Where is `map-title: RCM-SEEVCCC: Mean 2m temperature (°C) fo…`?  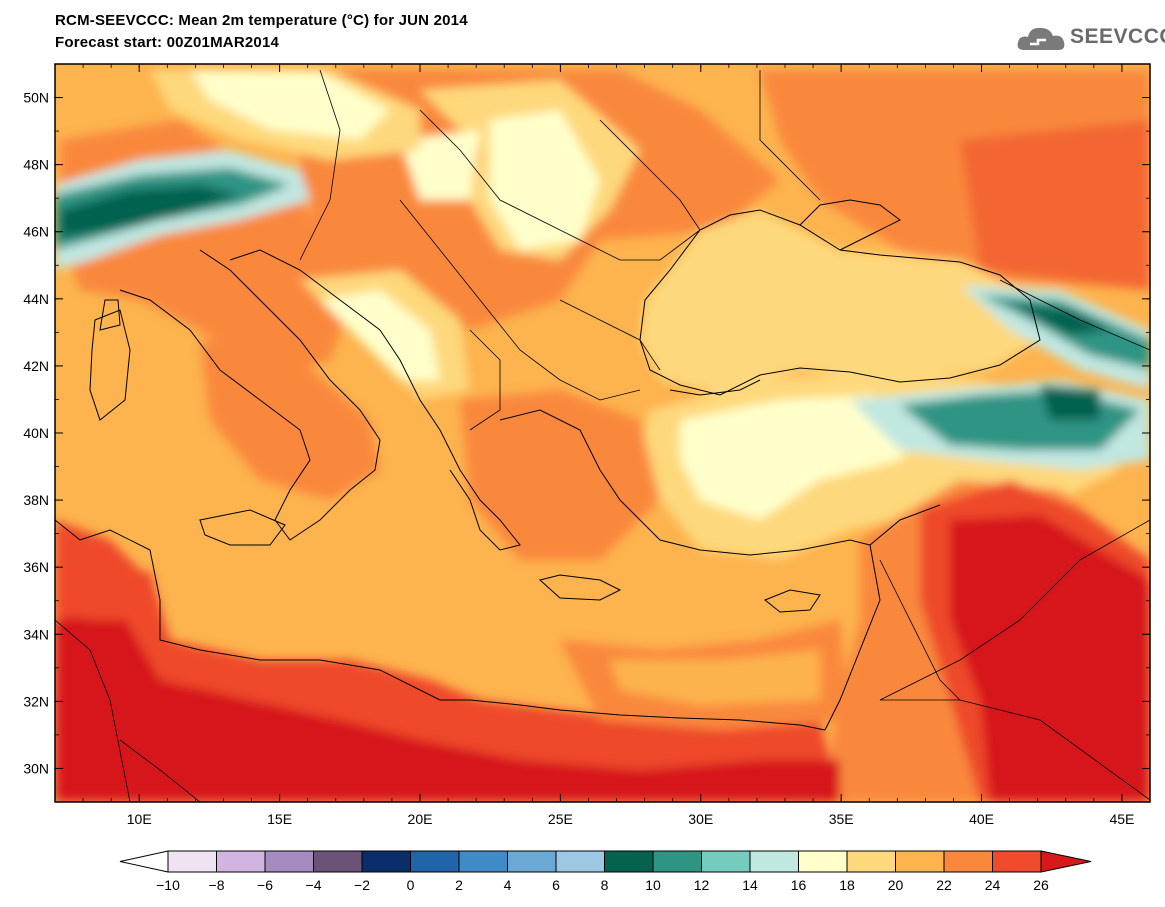 map-title: RCM-SEEVCCC: Mean 2m temperature (°C) fo… is located at coordinates (261, 20).